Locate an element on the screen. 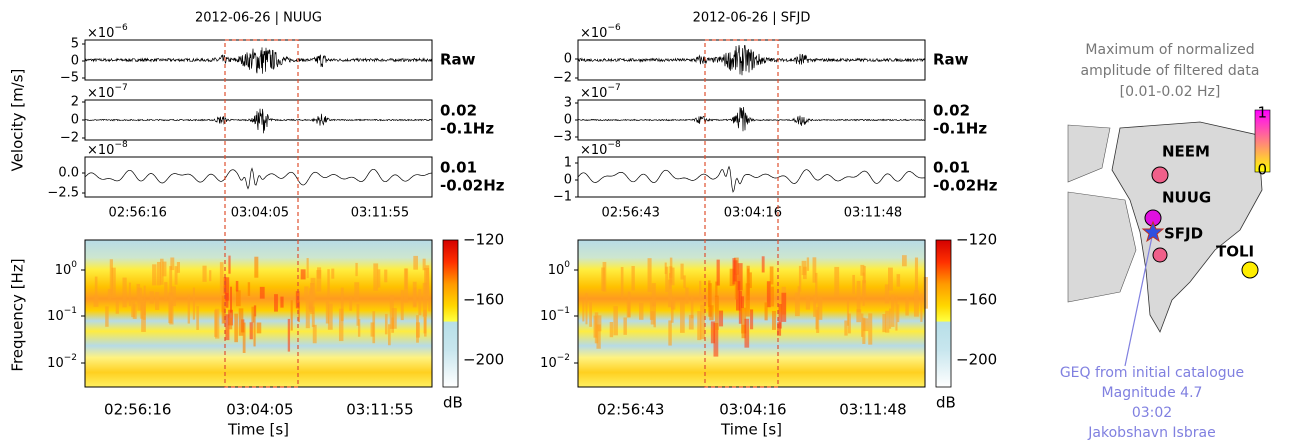  y-tick-label: −3 is located at coordinates (562, 137).